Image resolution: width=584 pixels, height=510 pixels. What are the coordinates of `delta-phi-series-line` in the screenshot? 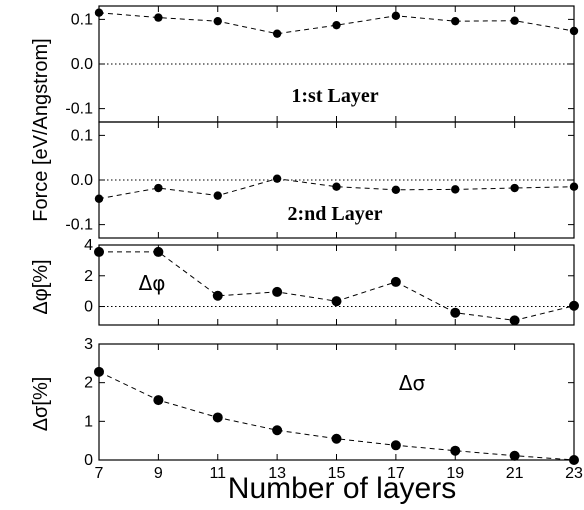 It's located at (337, 286).